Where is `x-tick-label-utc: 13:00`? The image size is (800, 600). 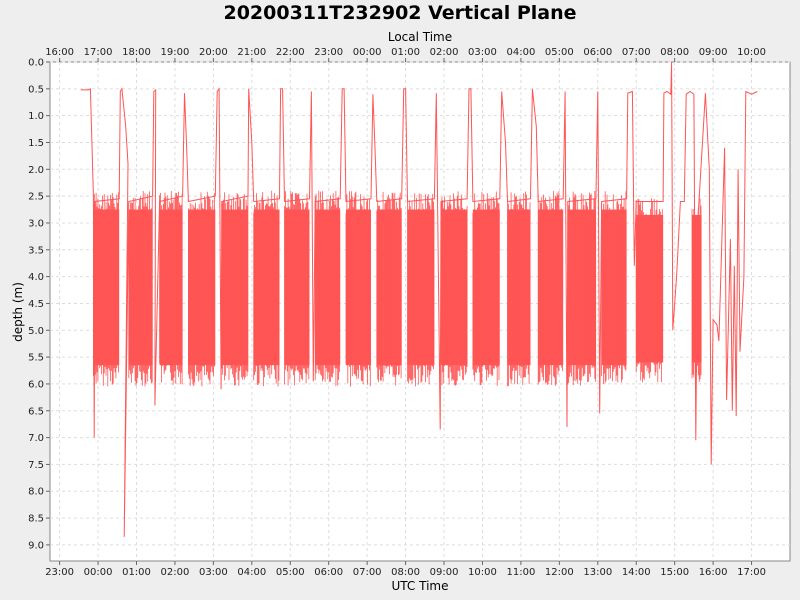
x-tick-label-utc: 13:00 is located at coordinates (597, 572).